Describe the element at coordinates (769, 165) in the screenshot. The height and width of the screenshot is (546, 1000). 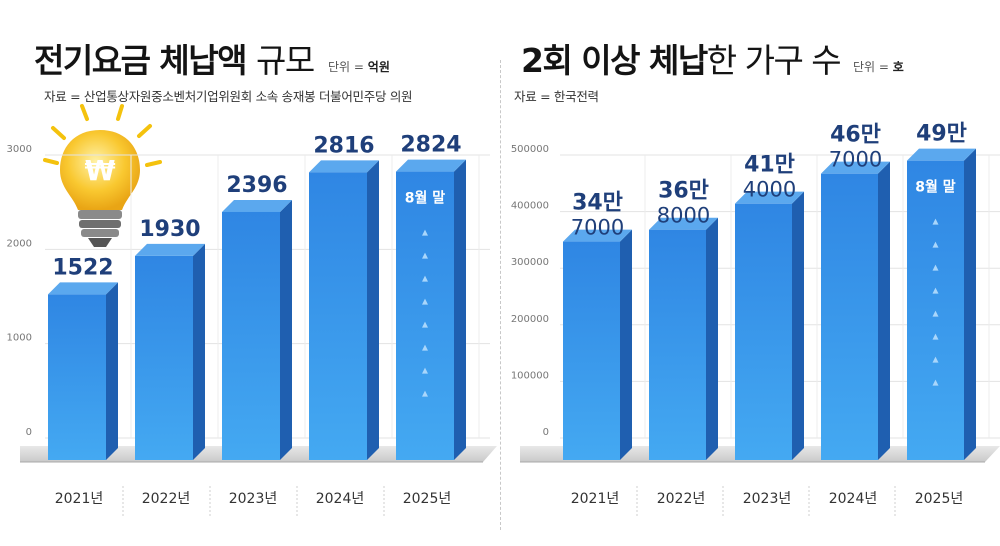
I see `data-label: 41만` at that location.